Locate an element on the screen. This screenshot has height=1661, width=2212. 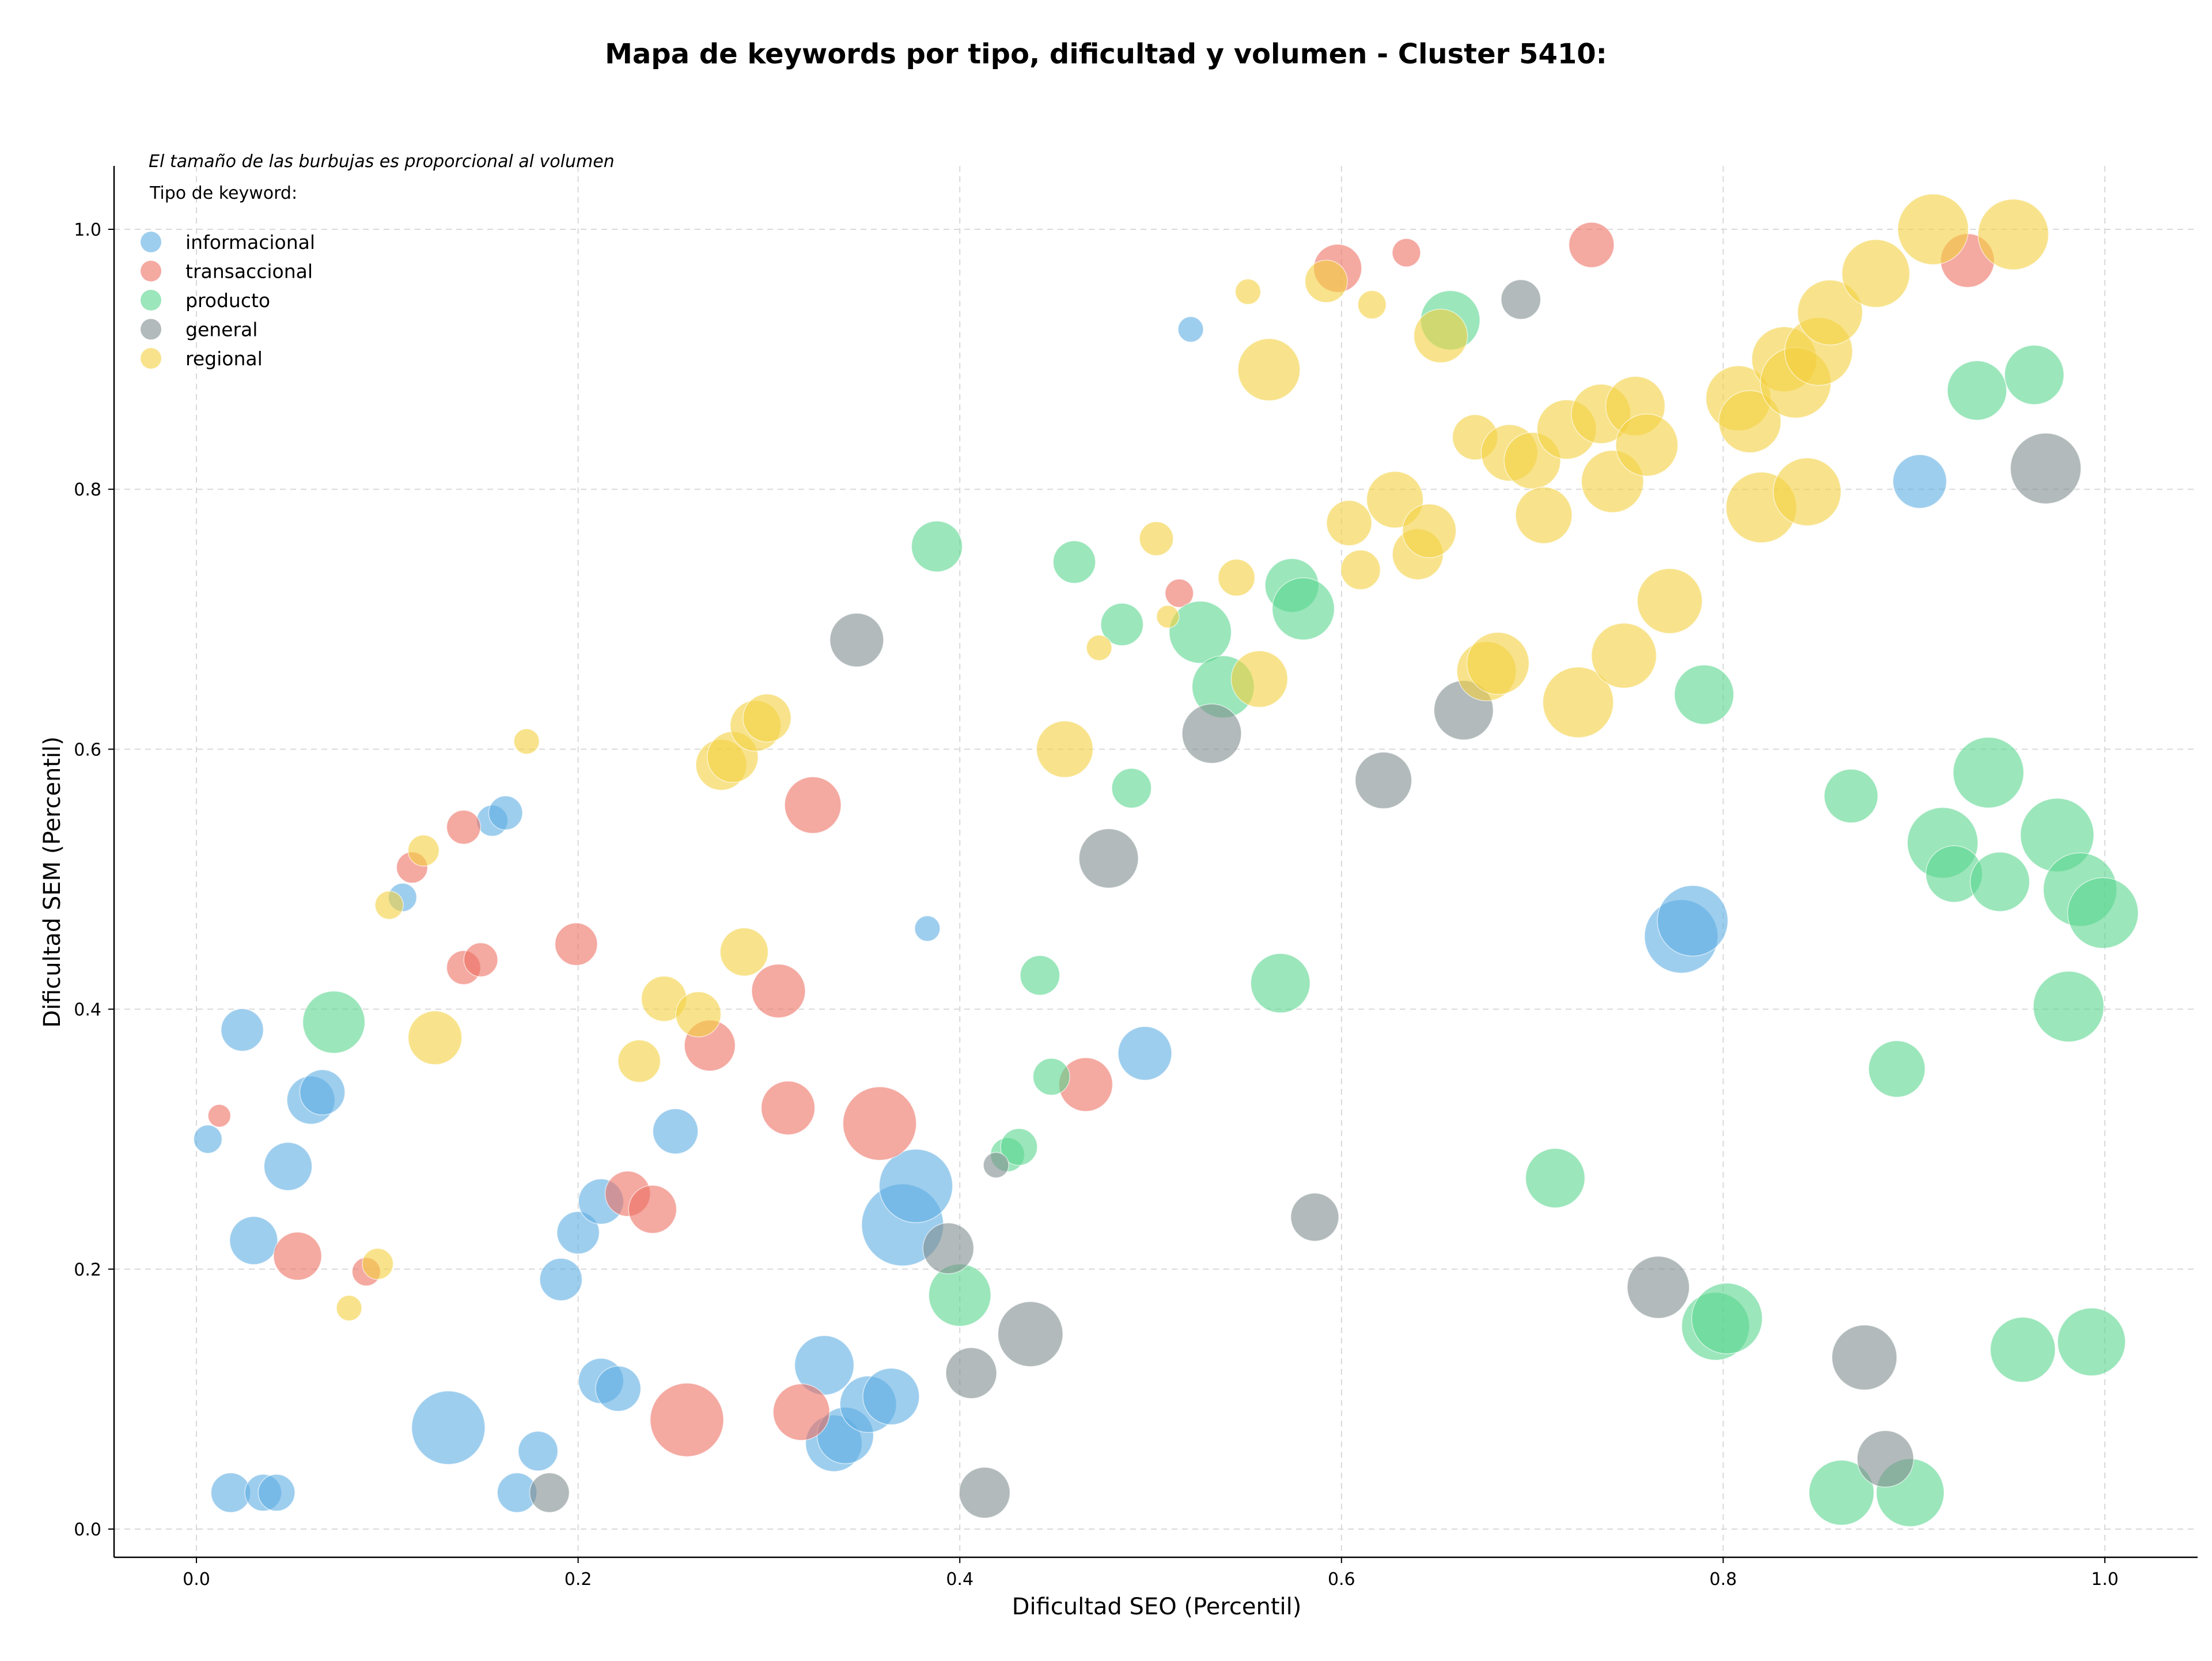
y-tick-label: 0.8 is located at coordinates (87, 490).